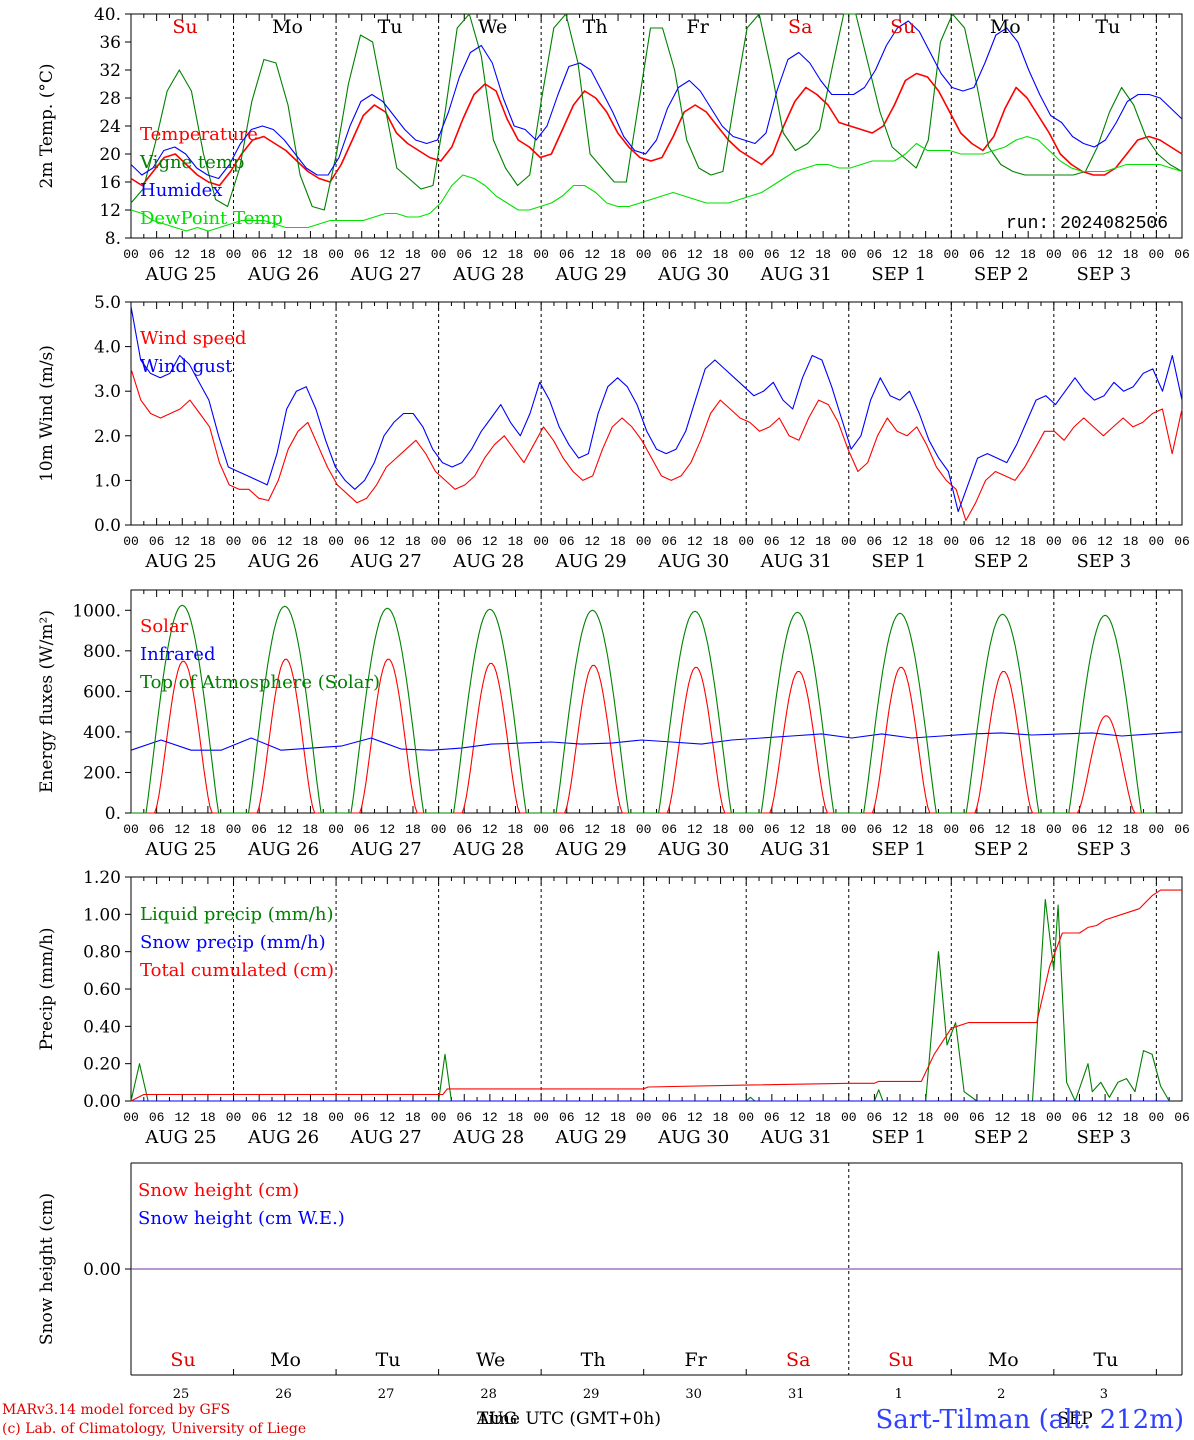  I want to click on y-tick-label: 400., so click(102, 733).